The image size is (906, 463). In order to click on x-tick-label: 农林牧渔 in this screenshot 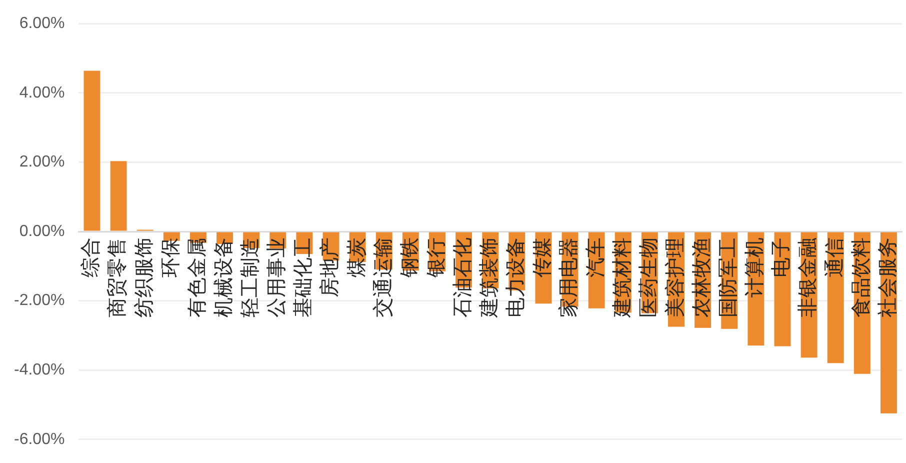, I will do `click(701, 278)`.